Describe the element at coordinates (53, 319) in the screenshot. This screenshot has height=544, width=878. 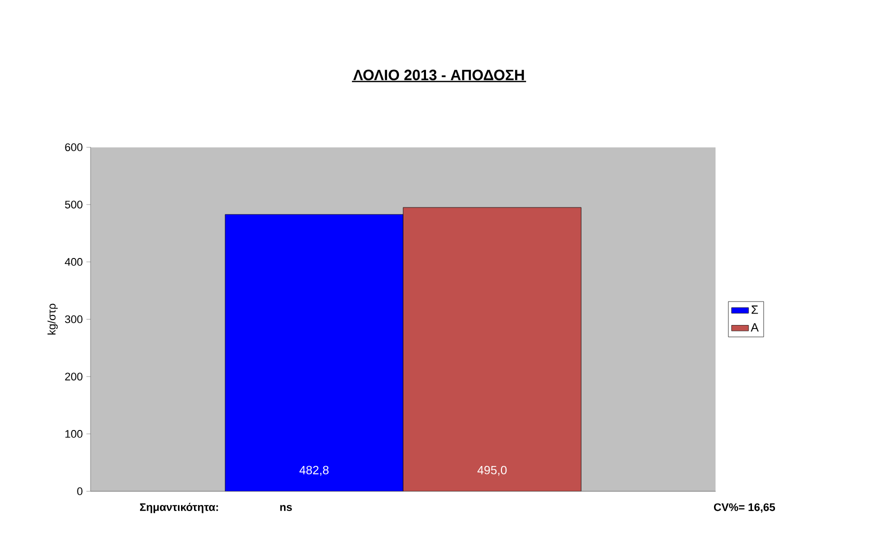
I see `y-axis-title: kg/στρ` at that location.